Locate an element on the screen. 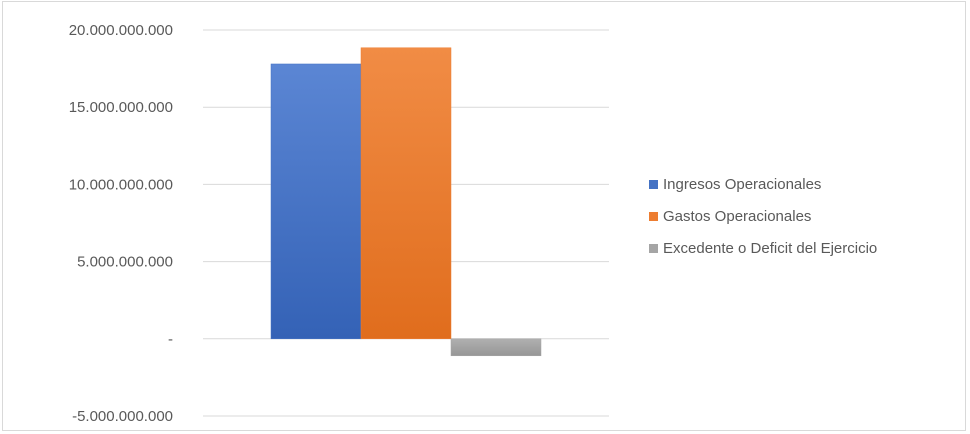  legend-label: Ingresos Operacionales is located at coordinates (742, 184).